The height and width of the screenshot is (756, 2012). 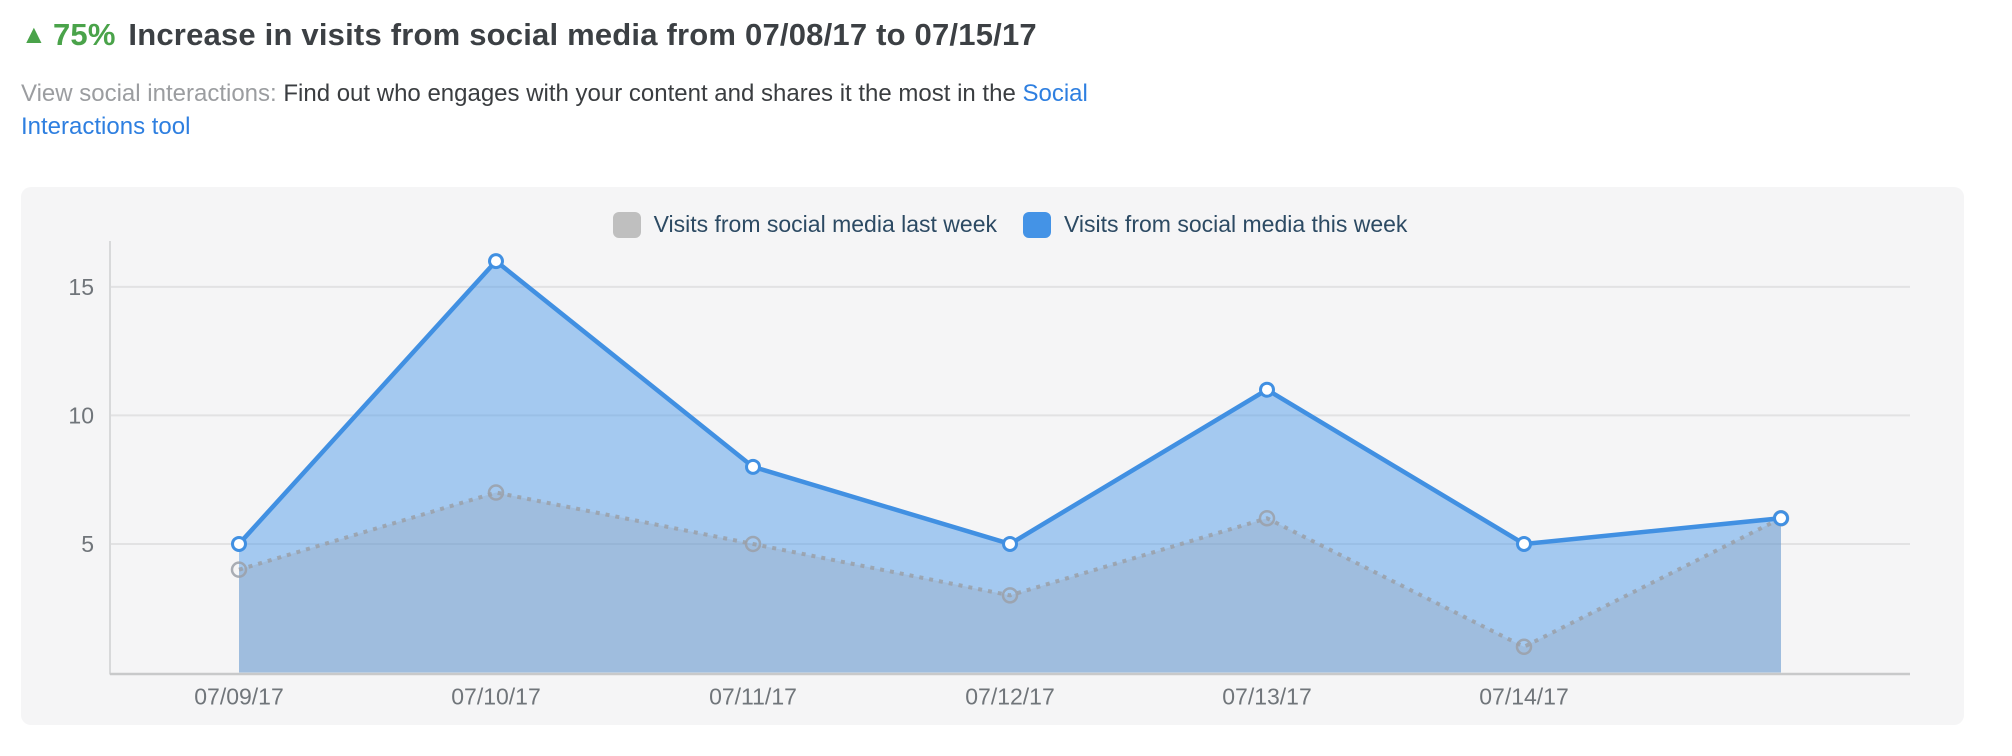 I want to click on legend-swatch-this-week, so click(x=1037, y=224).